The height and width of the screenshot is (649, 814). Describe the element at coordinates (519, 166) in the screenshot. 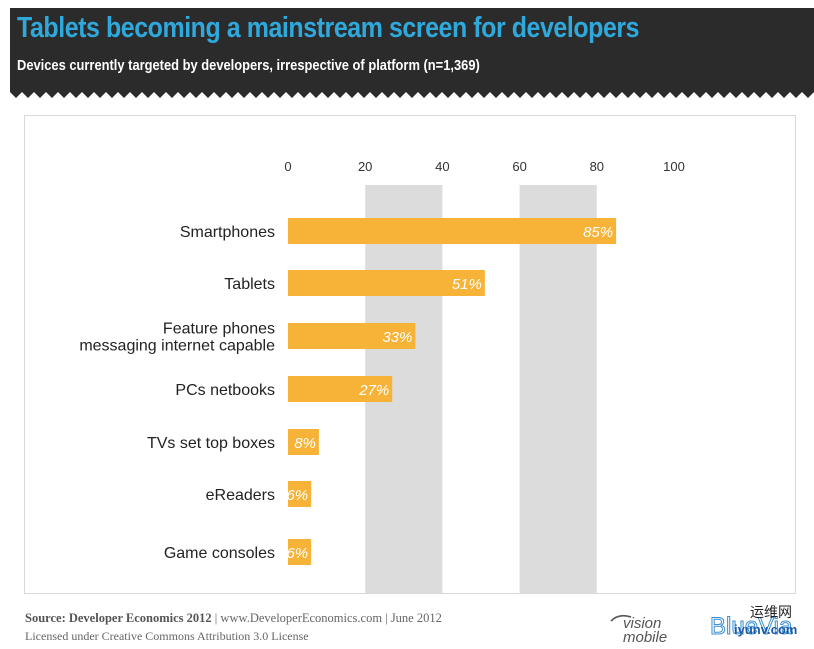

I see `x-tick-label: 60` at that location.